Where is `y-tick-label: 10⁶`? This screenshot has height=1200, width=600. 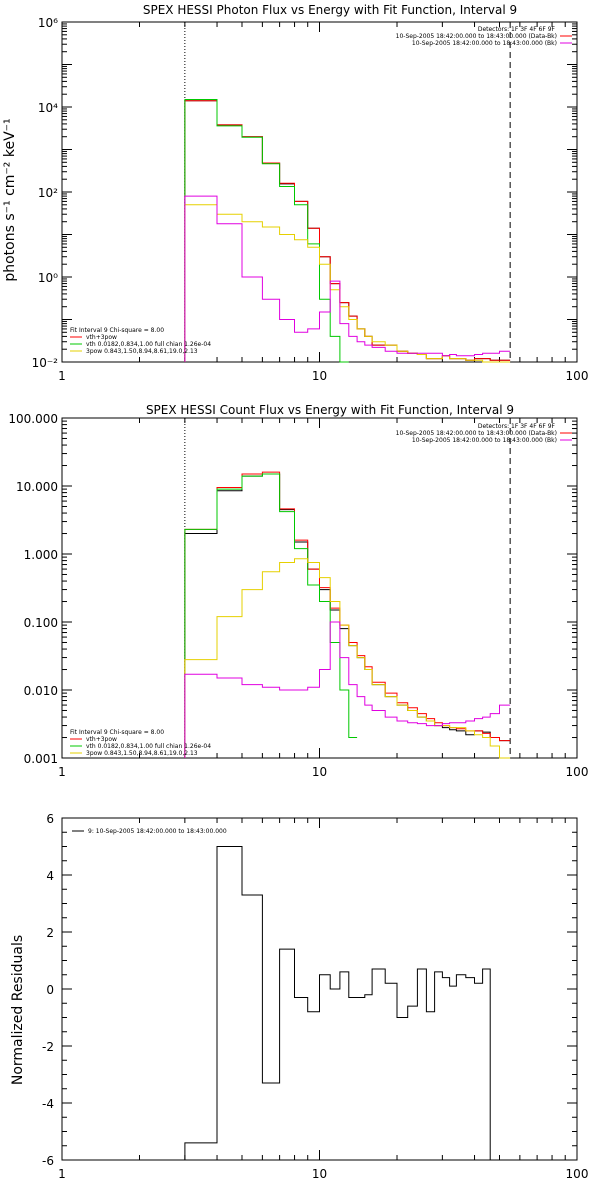 y-tick-label: 10⁶ is located at coordinates (48, 23).